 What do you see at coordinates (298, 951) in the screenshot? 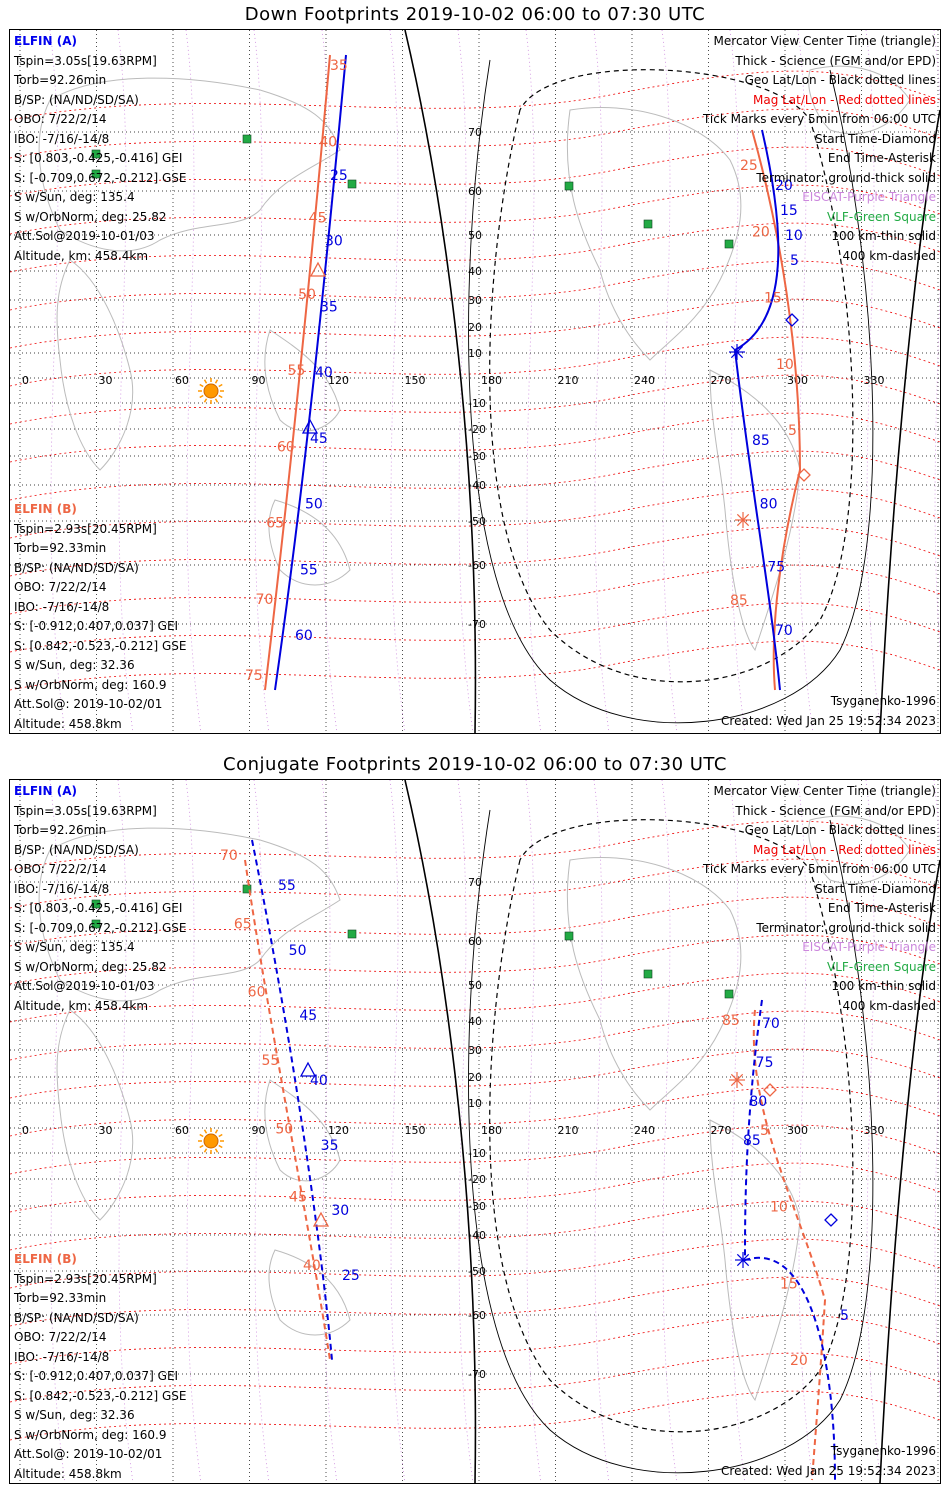
I see `elfin-a-tick-label: 50` at bounding box center [298, 951].